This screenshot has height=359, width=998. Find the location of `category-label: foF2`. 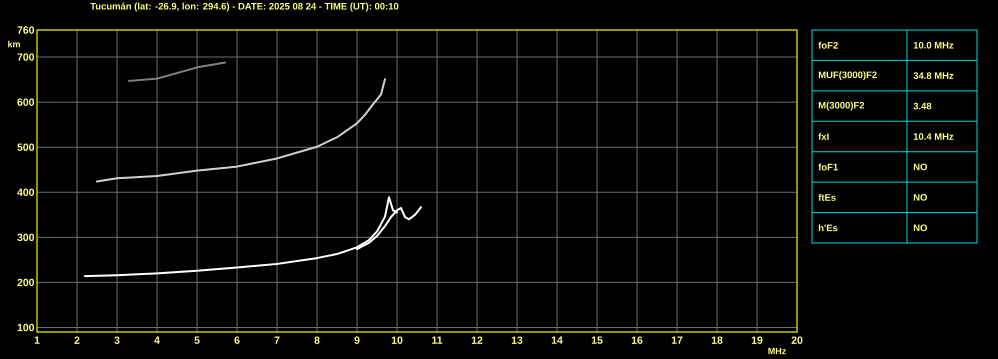

category-label: foF2 is located at coordinates (828, 45).